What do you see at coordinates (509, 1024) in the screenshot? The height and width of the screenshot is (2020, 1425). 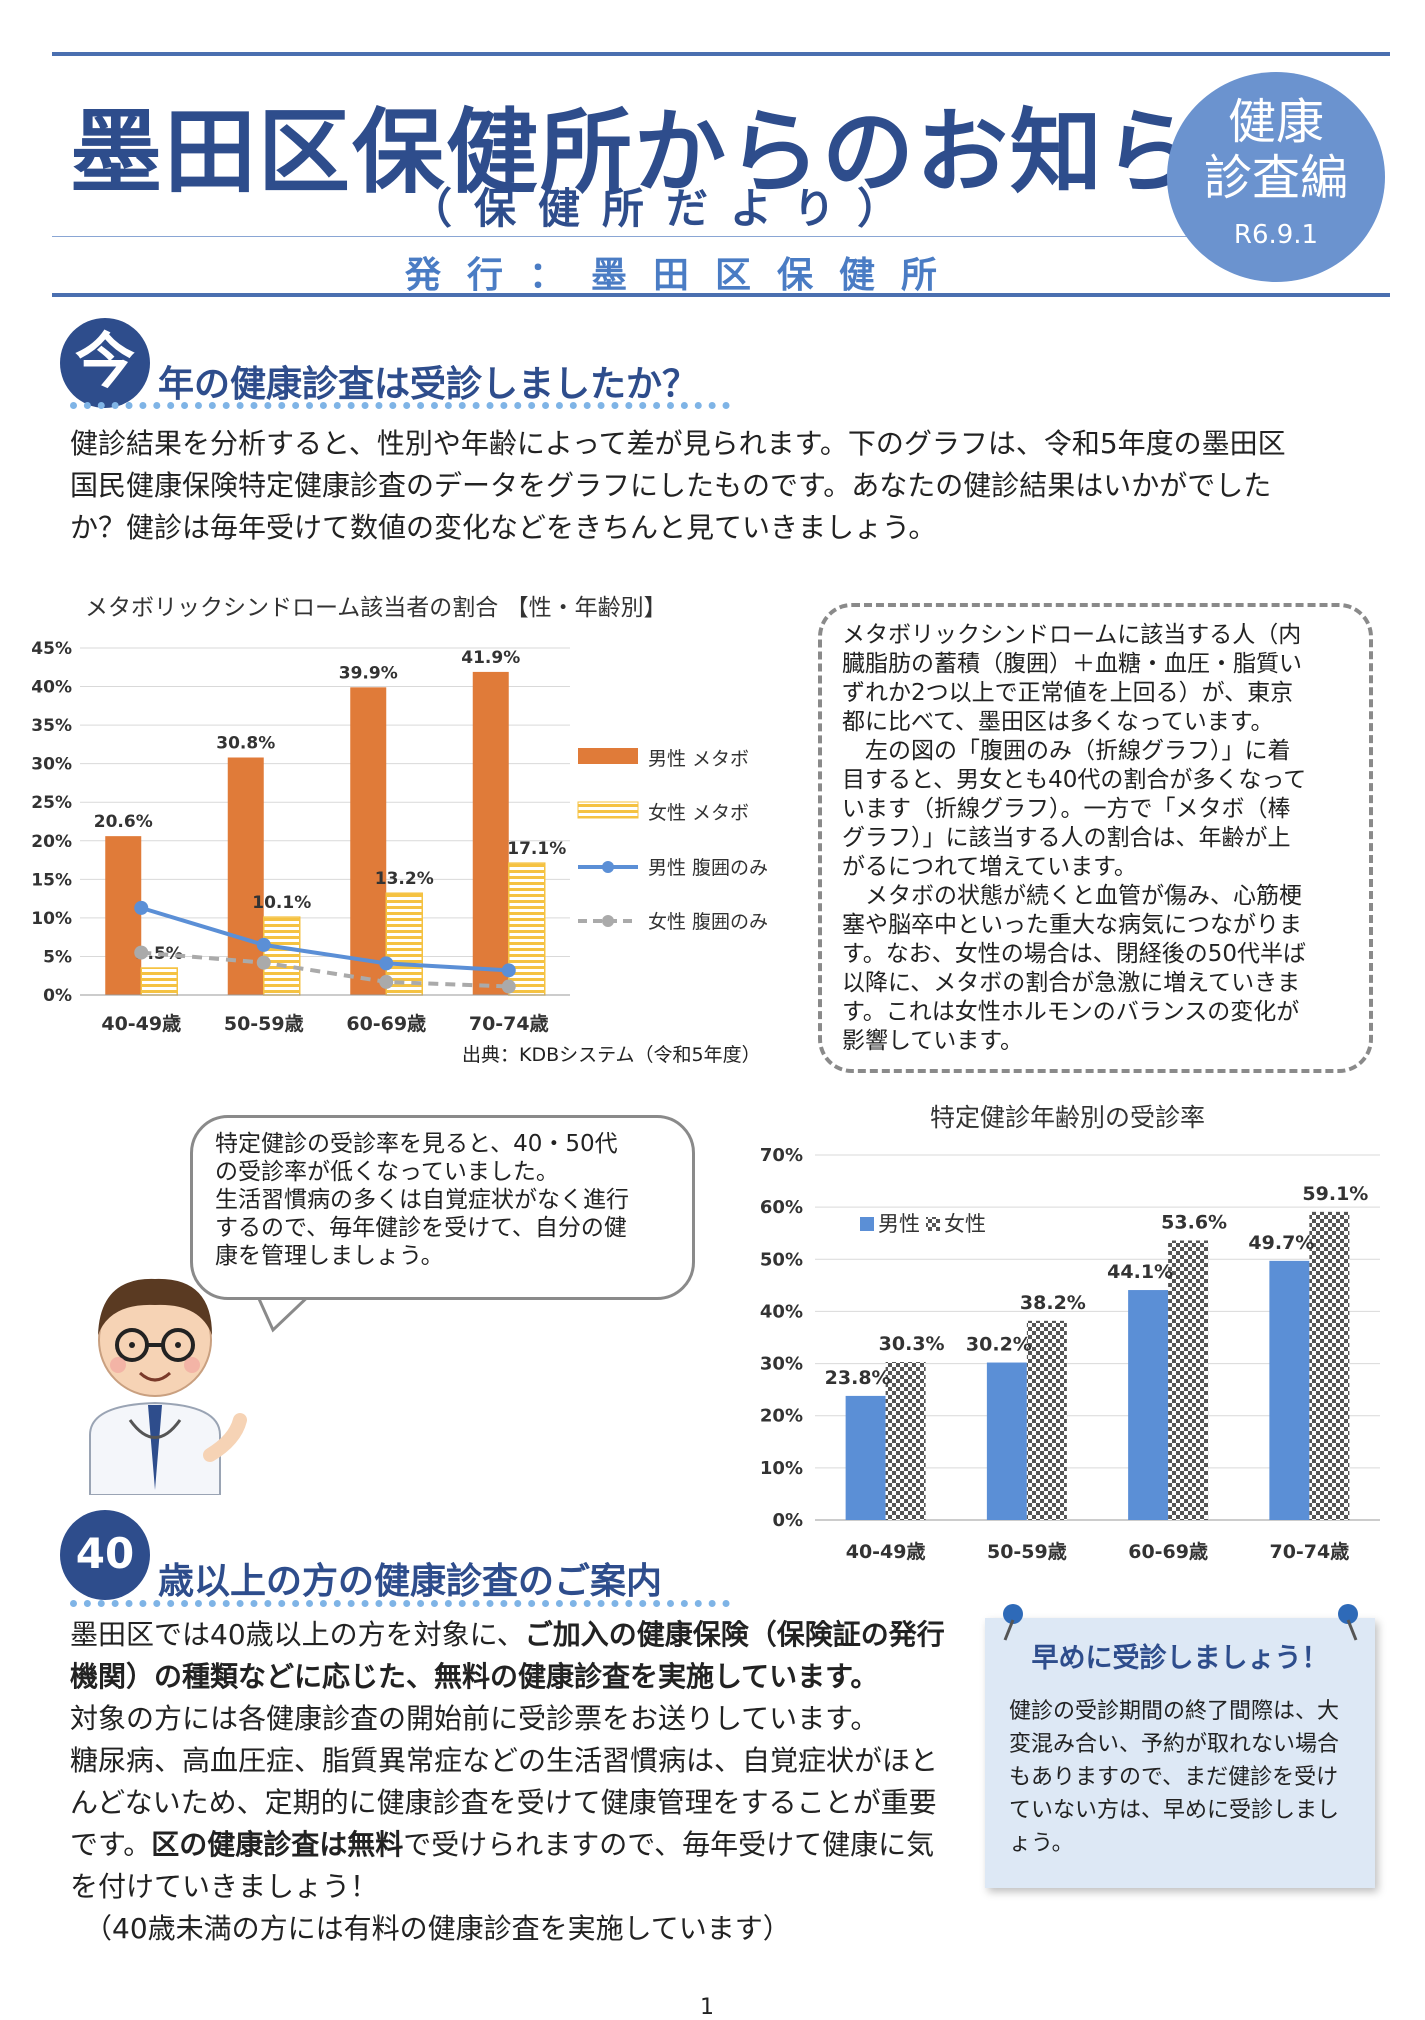 I see `x-tick-label: 70-74歳` at bounding box center [509, 1024].